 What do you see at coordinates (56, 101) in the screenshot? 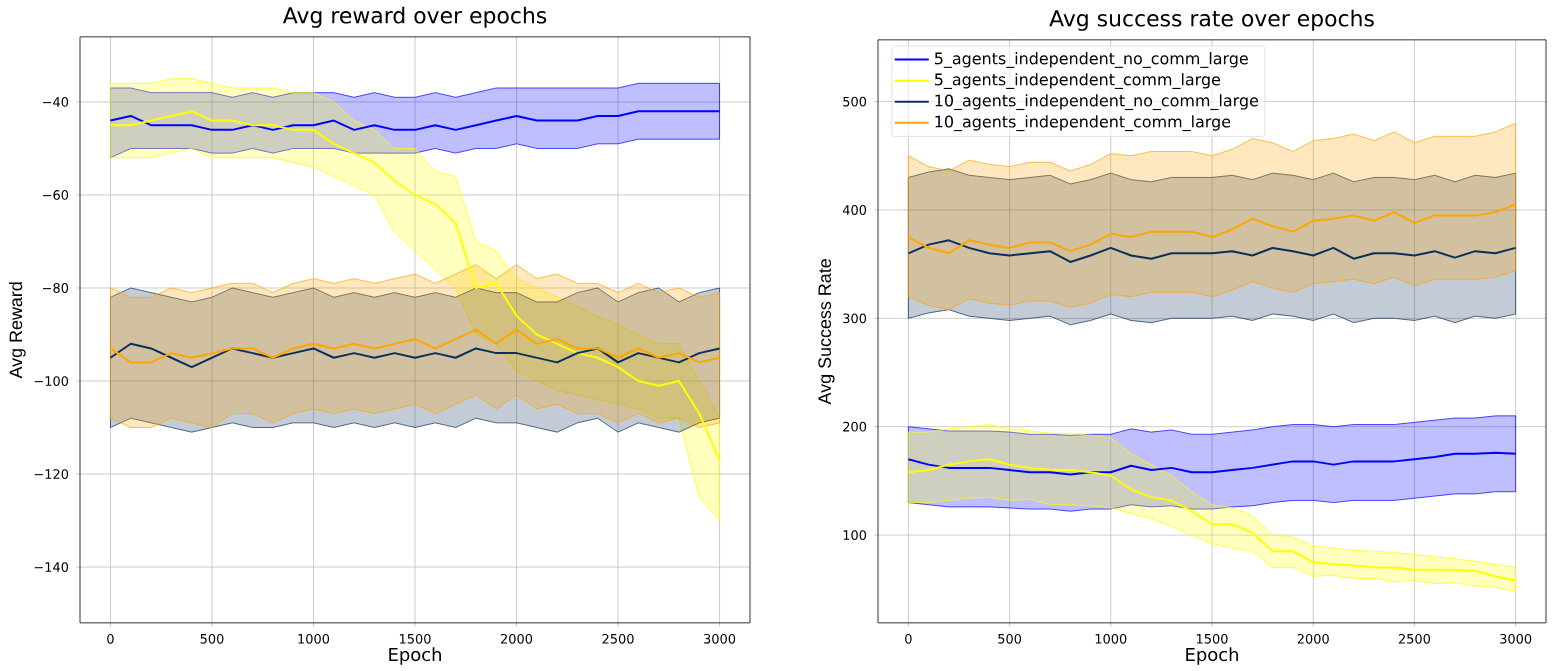
I see `y-tick-label: −40` at bounding box center [56, 101].